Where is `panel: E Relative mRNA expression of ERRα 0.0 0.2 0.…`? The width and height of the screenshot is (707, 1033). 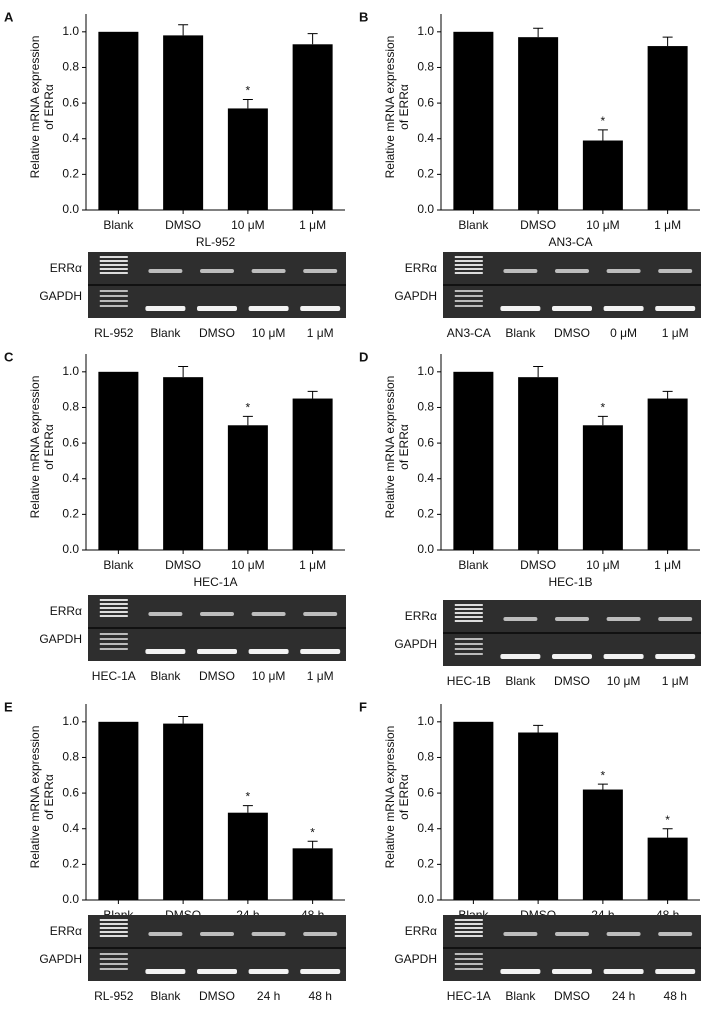
panel: E Relative mRNA expression of ERRα 0.0 0.2 0.… is located at coordinates (175, 851).